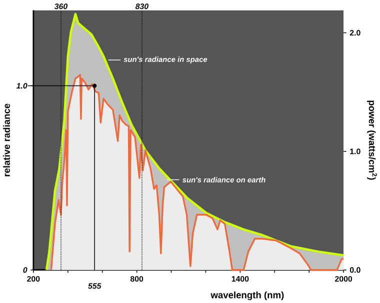 The width and height of the screenshot is (380, 303). I want to click on x-axis-title: wavelength (nm), so click(247, 295).